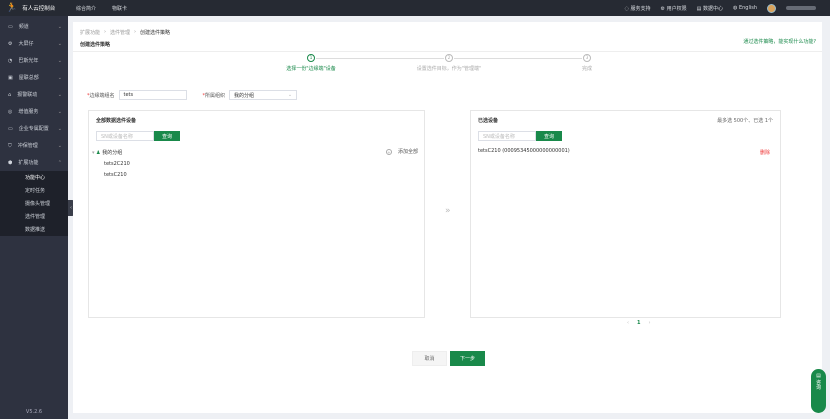 The width and height of the screenshot is (830, 419). What do you see at coordinates (152, 95) in the screenshot?
I see `group-name-input: tets` at bounding box center [152, 95].